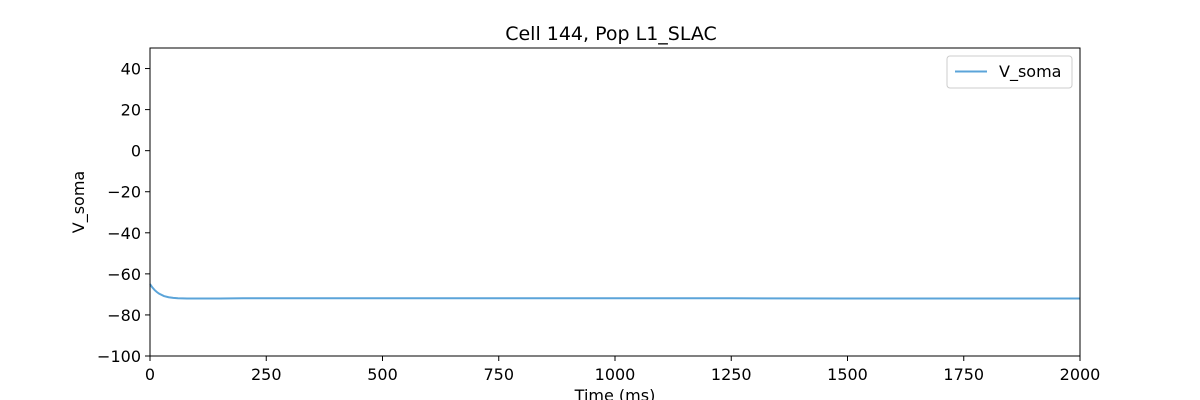  What do you see at coordinates (79, 202) in the screenshot?
I see `y-axis-label: V_soma` at bounding box center [79, 202].